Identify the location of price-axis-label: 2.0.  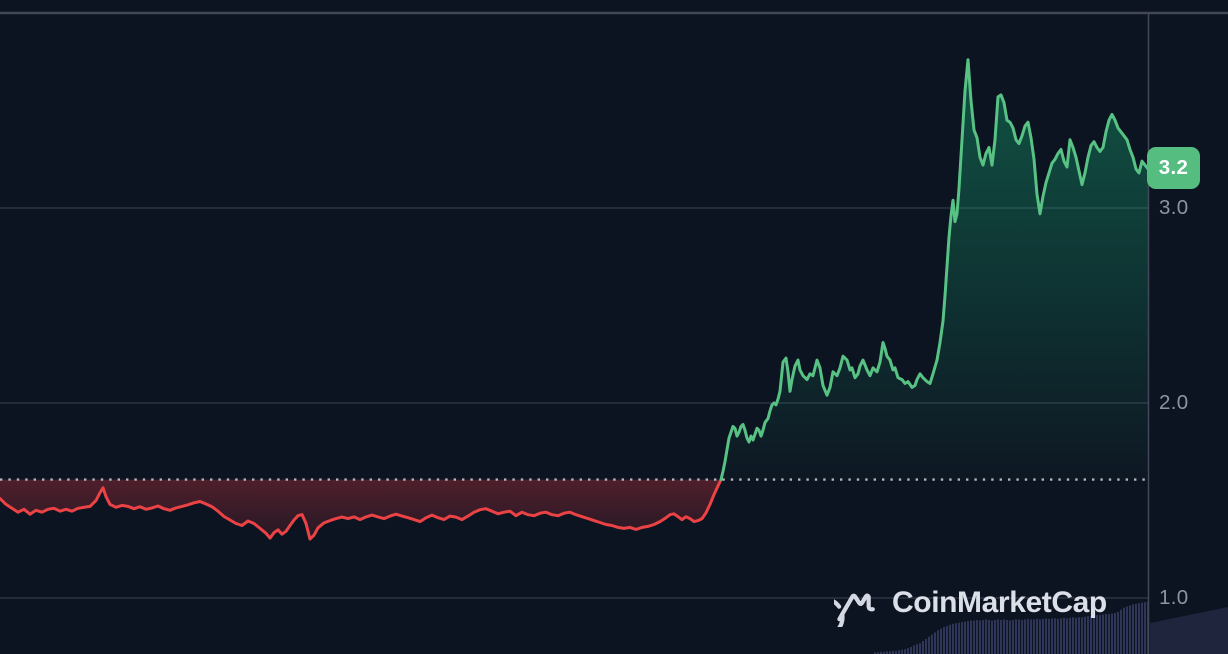
(1174, 402).